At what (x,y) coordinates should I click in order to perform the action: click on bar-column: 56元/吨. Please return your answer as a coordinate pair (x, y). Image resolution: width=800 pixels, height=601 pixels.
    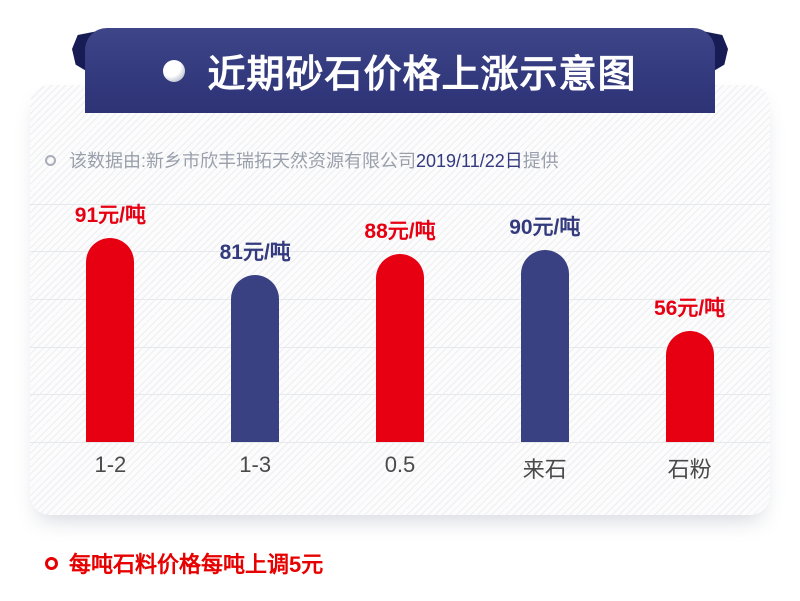
    Looking at the image, I should click on (689, 367).